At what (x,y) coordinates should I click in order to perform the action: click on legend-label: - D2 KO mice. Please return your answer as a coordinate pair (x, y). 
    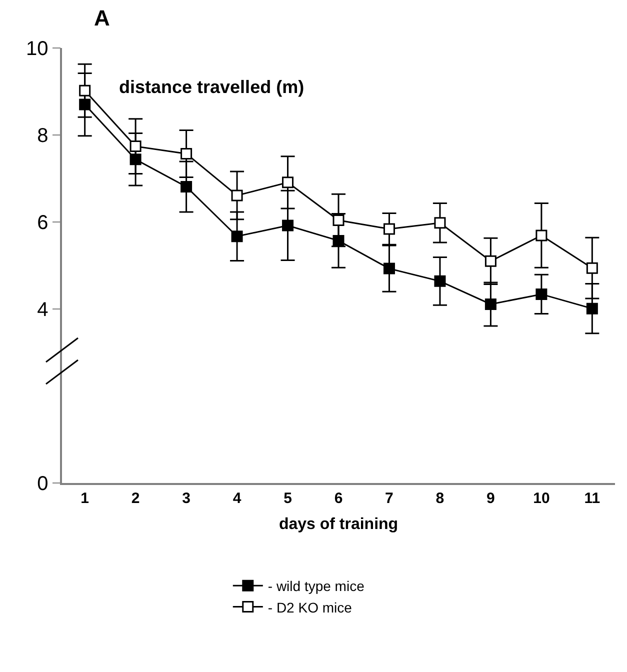
    Looking at the image, I should click on (310, 607).